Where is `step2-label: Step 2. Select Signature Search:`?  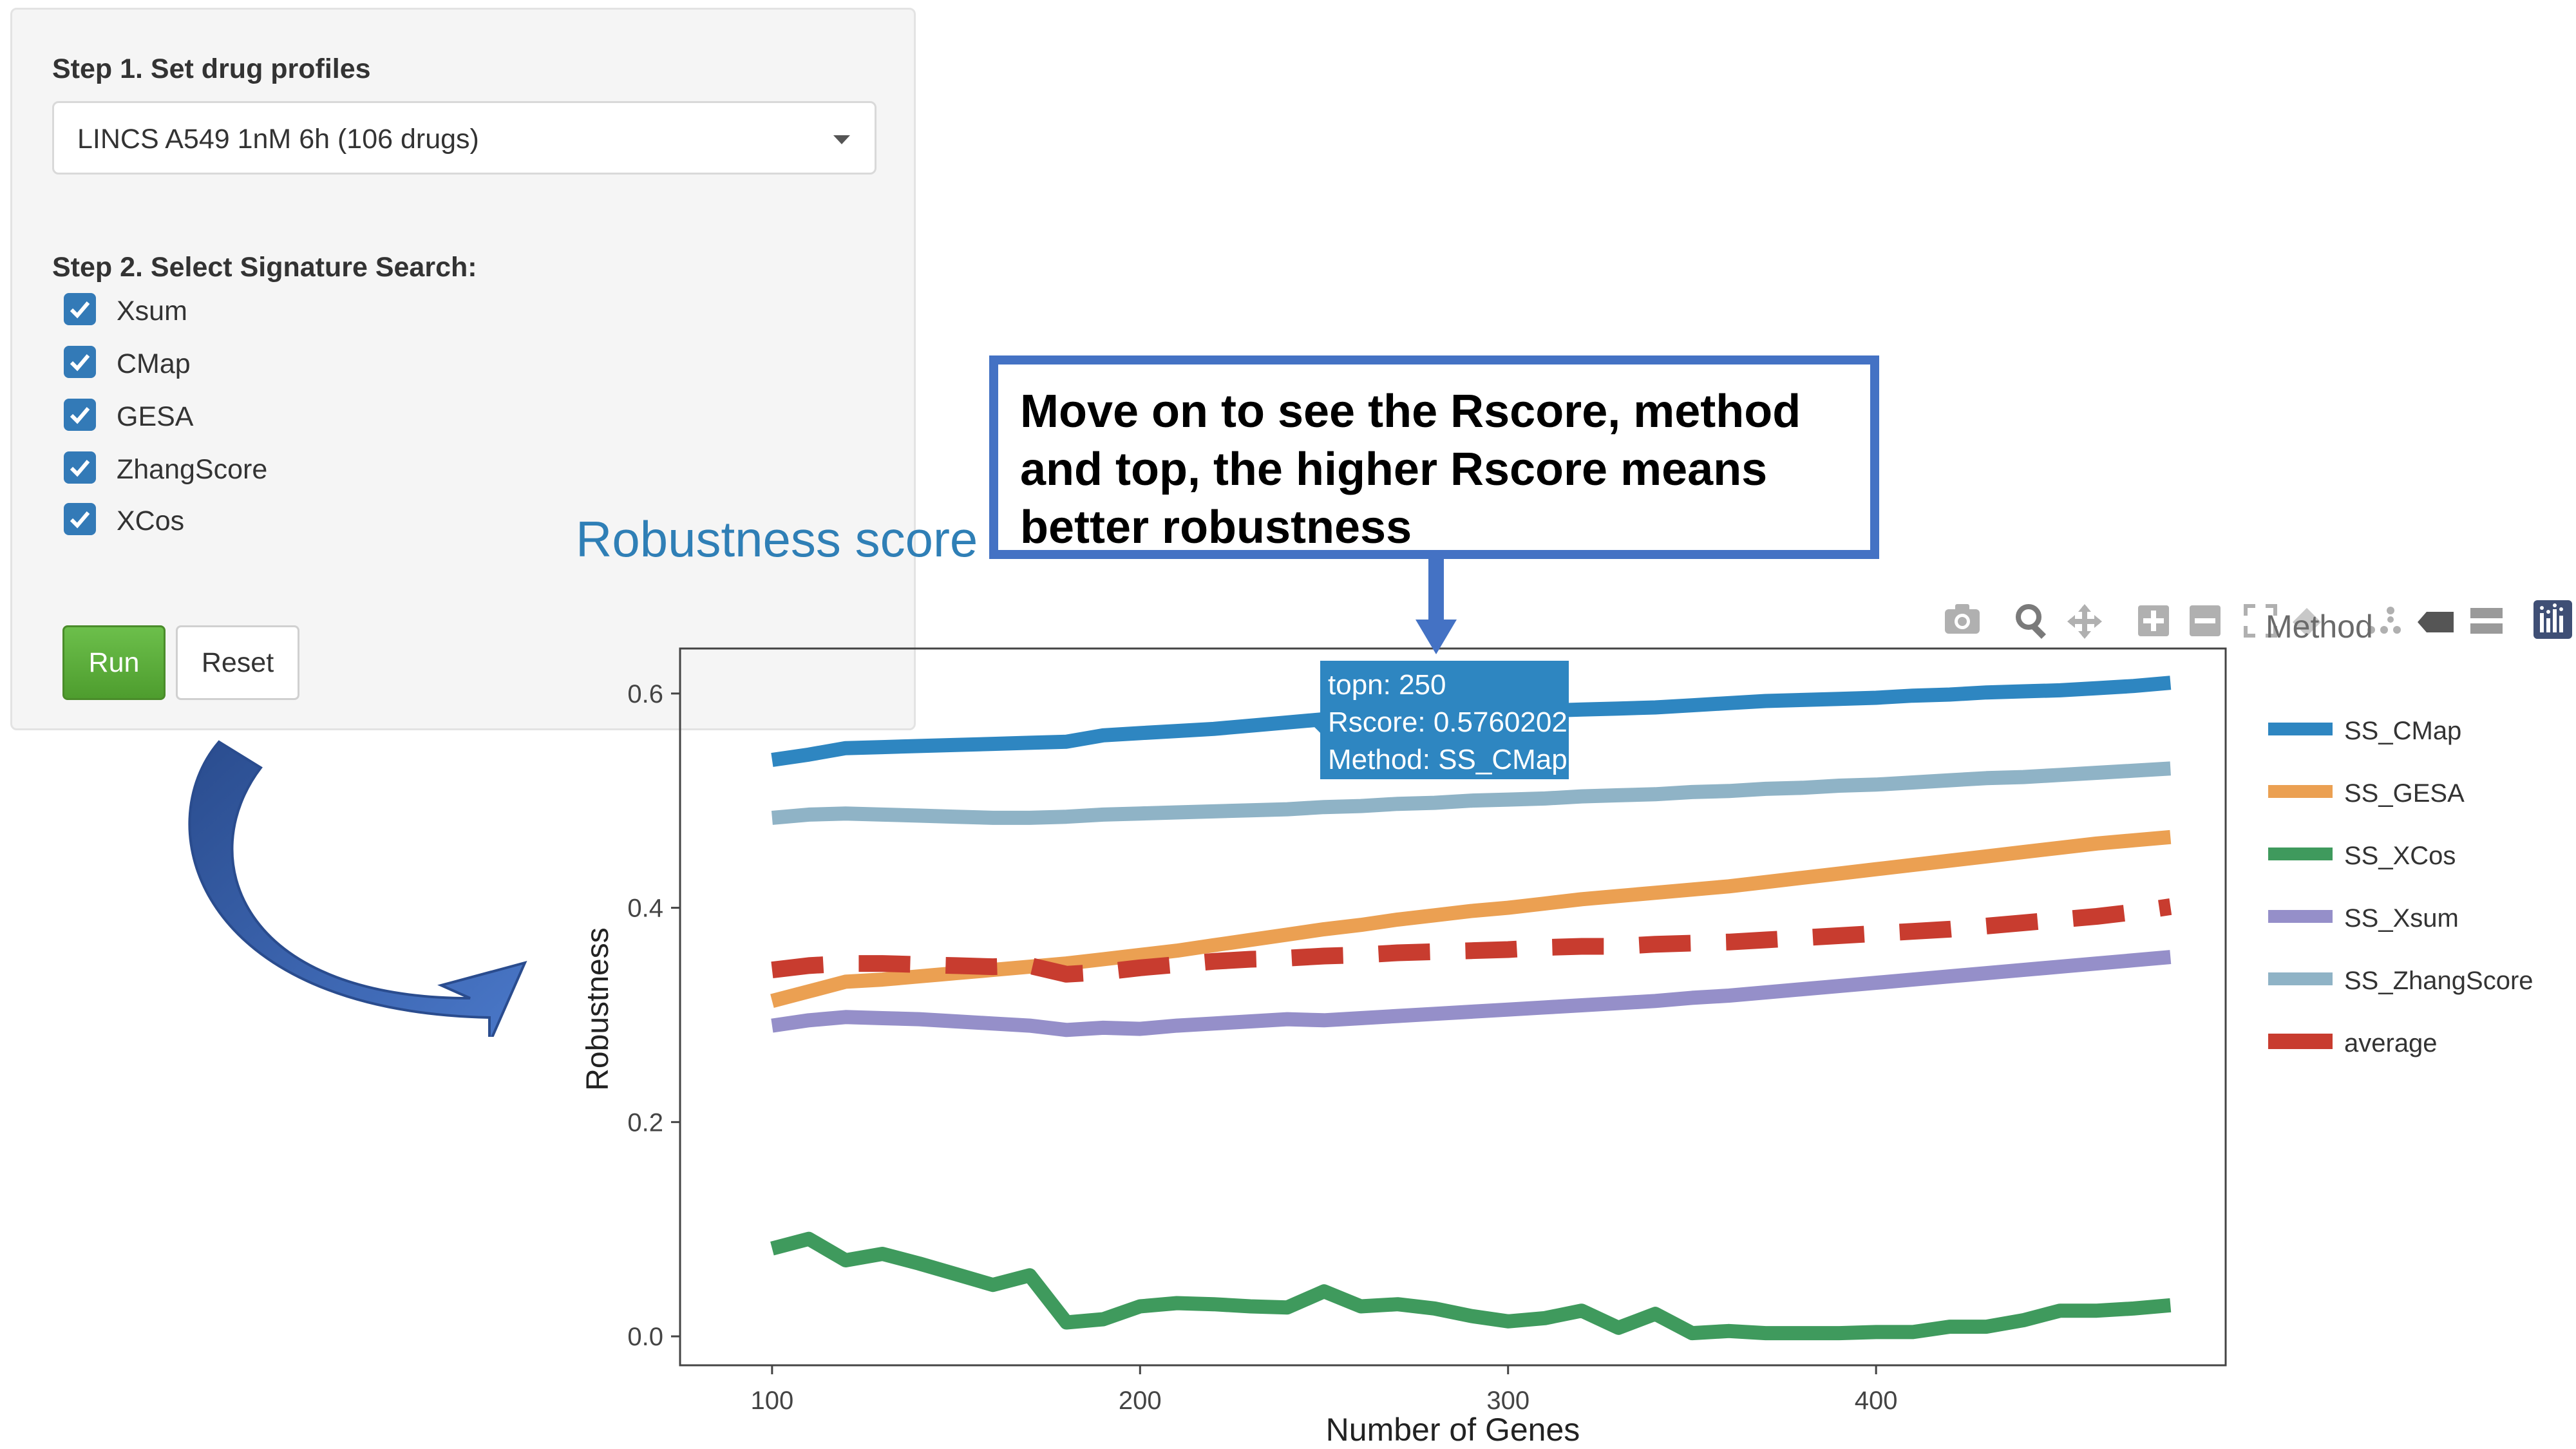
step2-label: Step 2. Select Signature Search: is located at coordinates (264, 267).